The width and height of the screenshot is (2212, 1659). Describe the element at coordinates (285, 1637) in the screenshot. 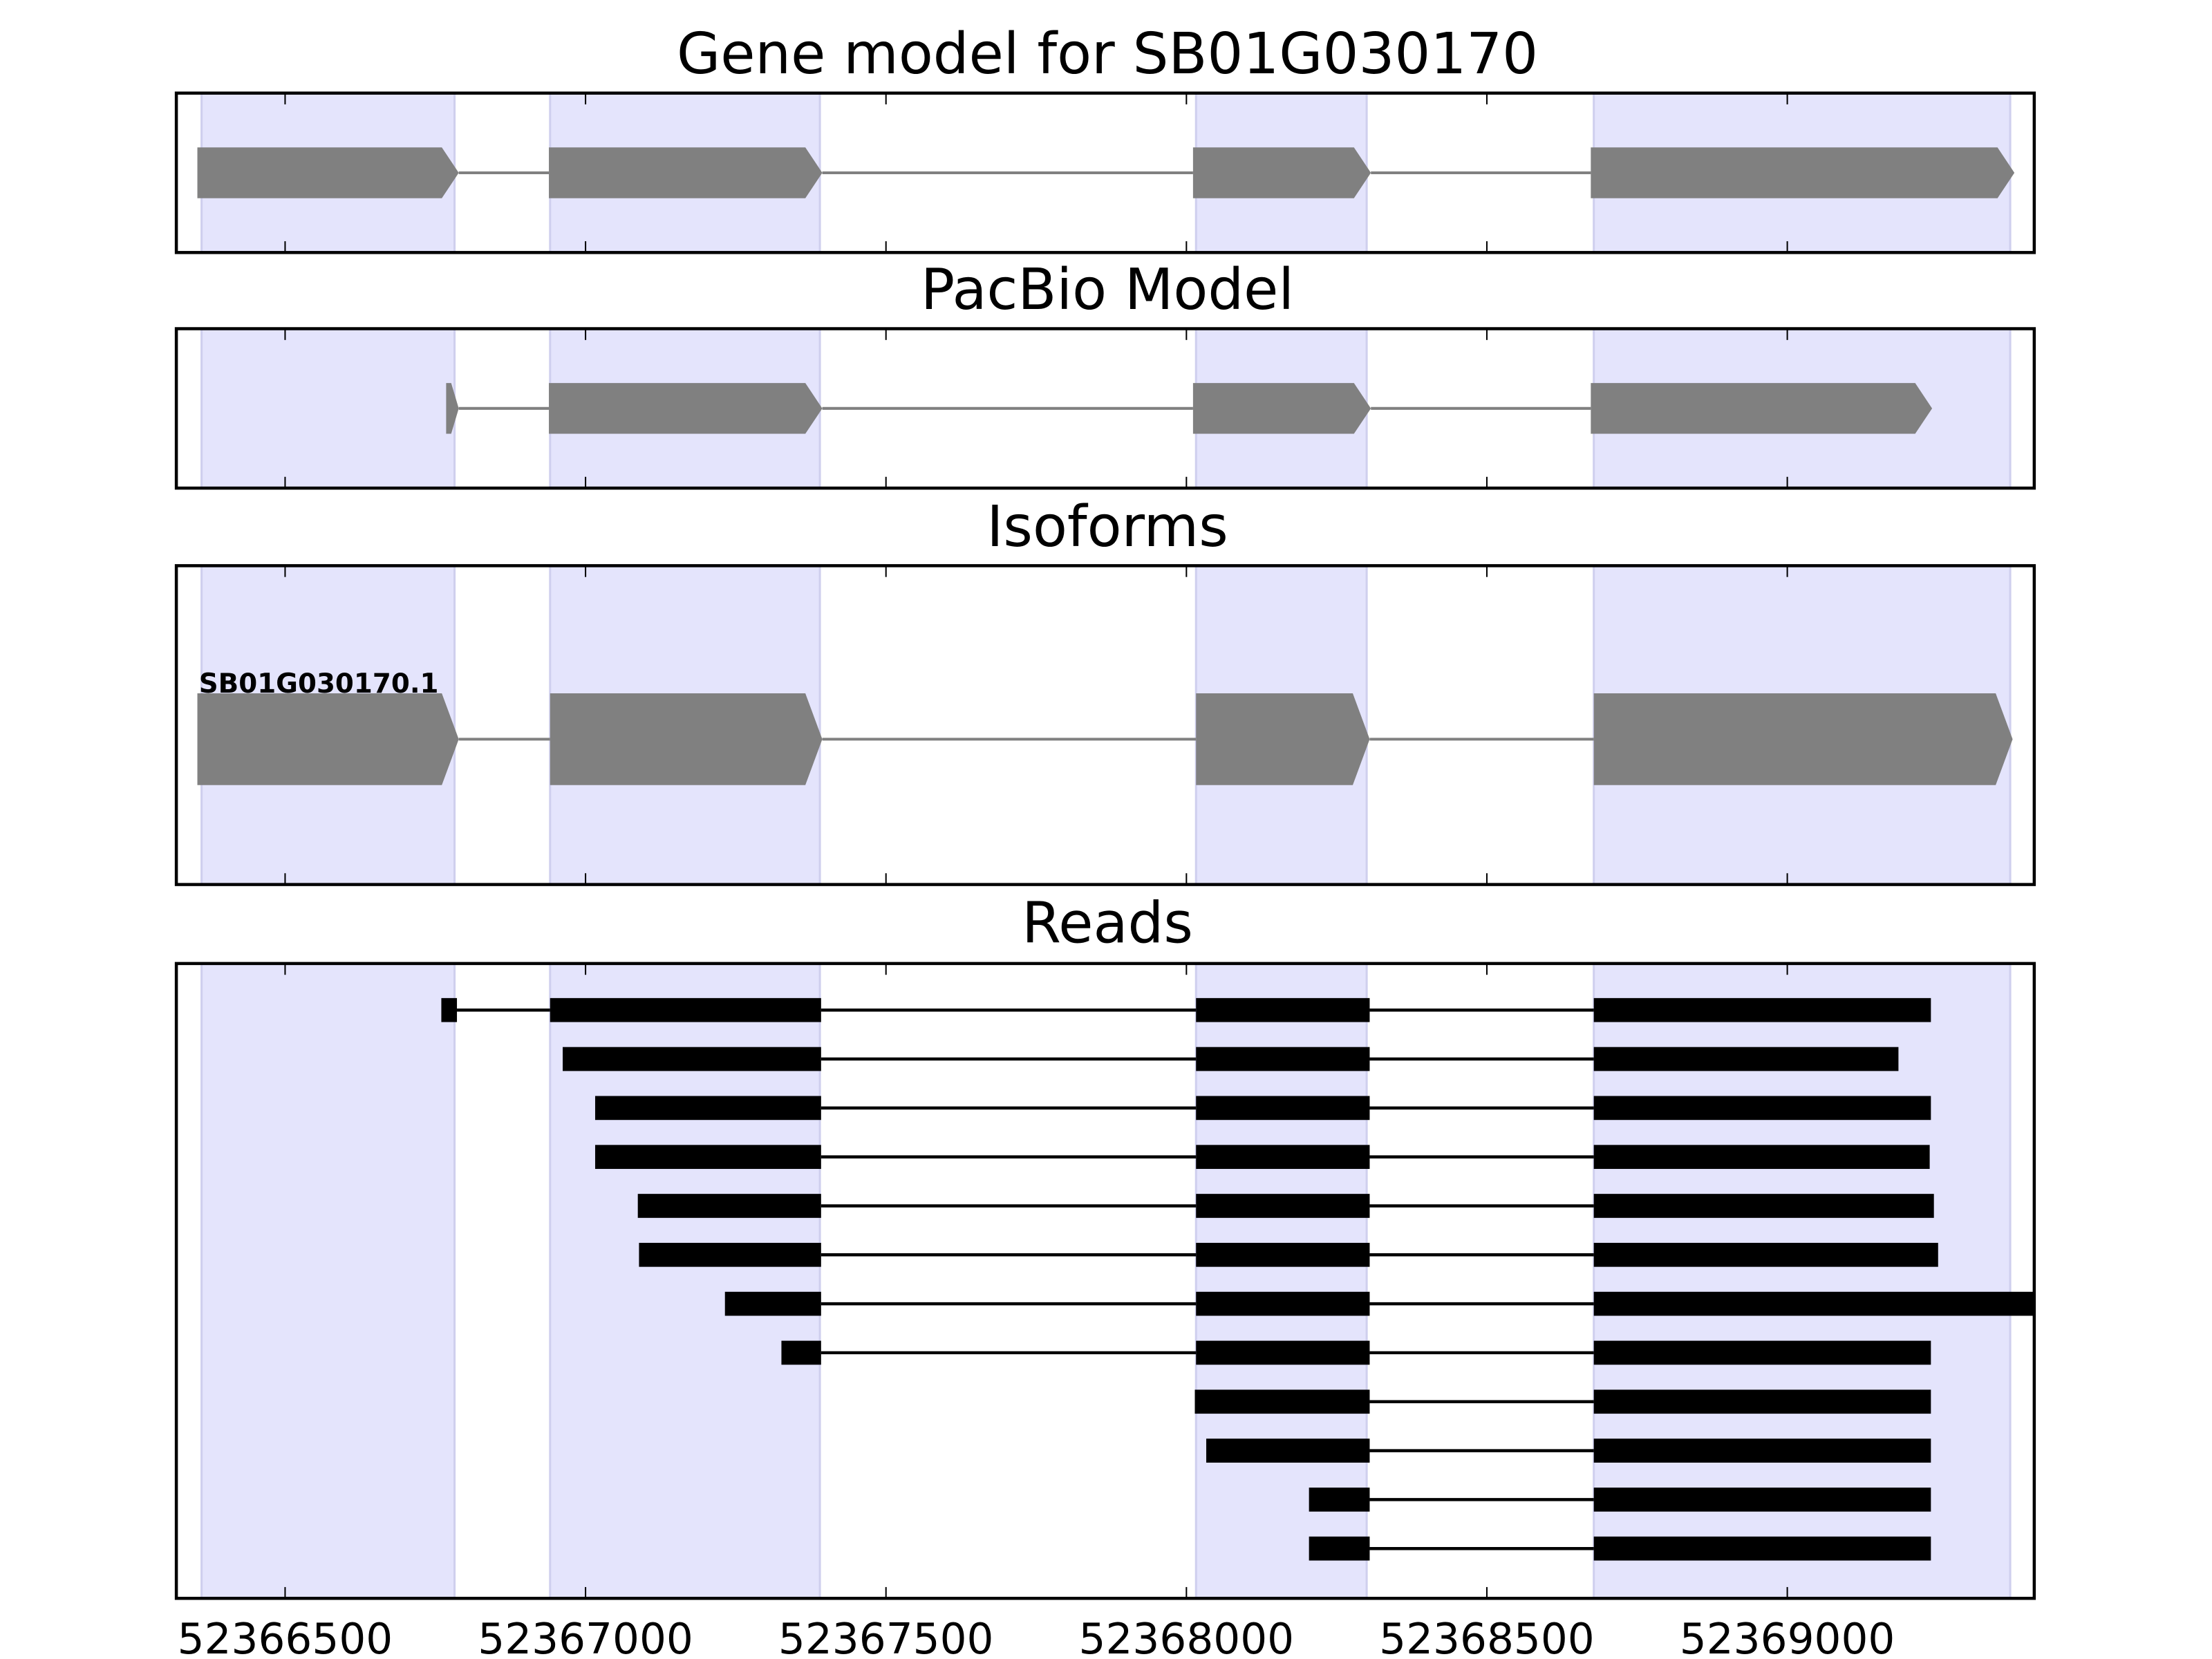

I see `x-tick-label: 52366500` at that location.